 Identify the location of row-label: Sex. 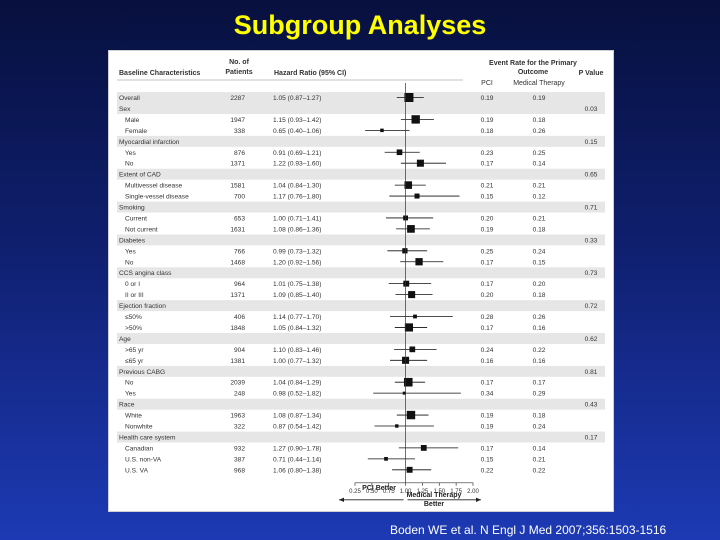
(125, 109).